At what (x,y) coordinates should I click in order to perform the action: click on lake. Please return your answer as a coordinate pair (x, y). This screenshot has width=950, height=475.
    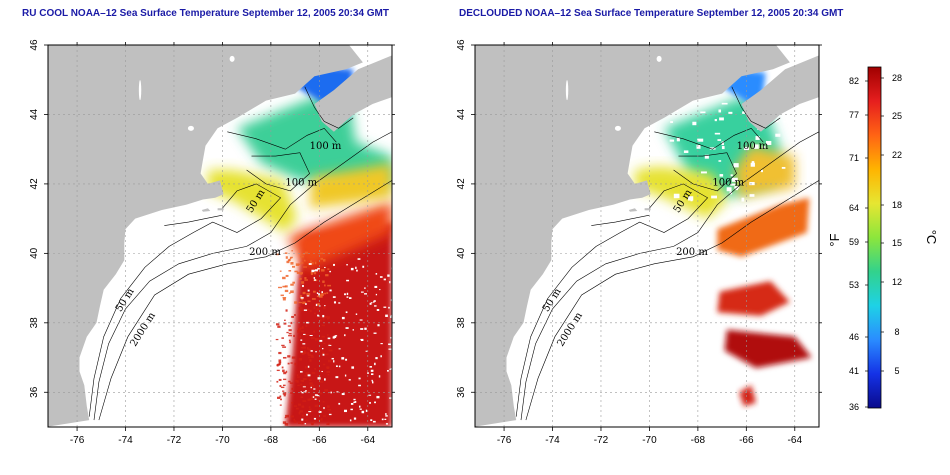
    Looking at the image, I should click on (659, 58).